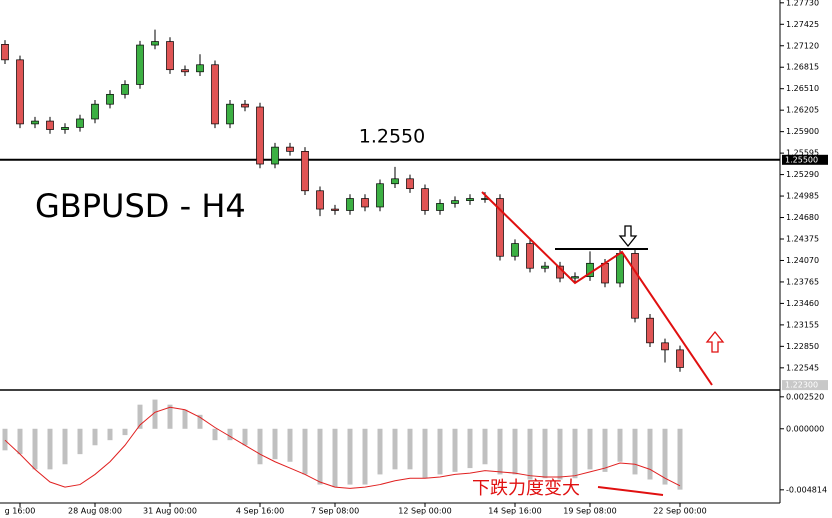  I want to click on x-tick-label: 4 Sep 16:00, so click(260, 511).